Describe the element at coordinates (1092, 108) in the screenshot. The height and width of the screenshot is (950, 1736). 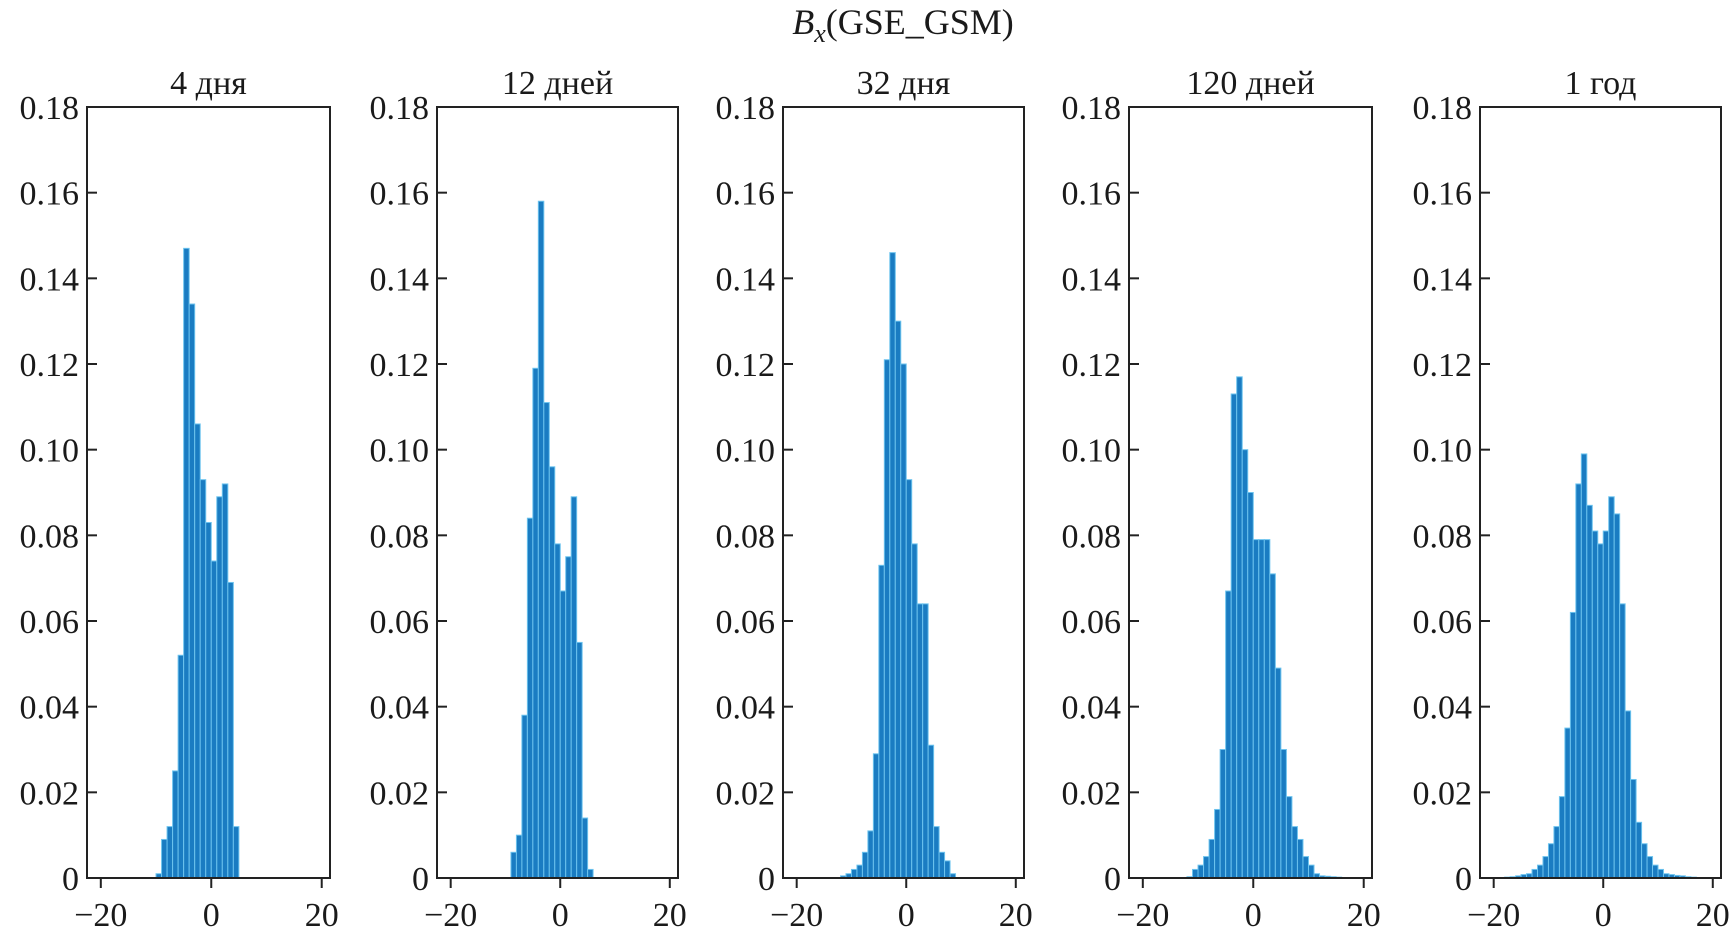
I see `y-tick-label: 0.18` at that location.